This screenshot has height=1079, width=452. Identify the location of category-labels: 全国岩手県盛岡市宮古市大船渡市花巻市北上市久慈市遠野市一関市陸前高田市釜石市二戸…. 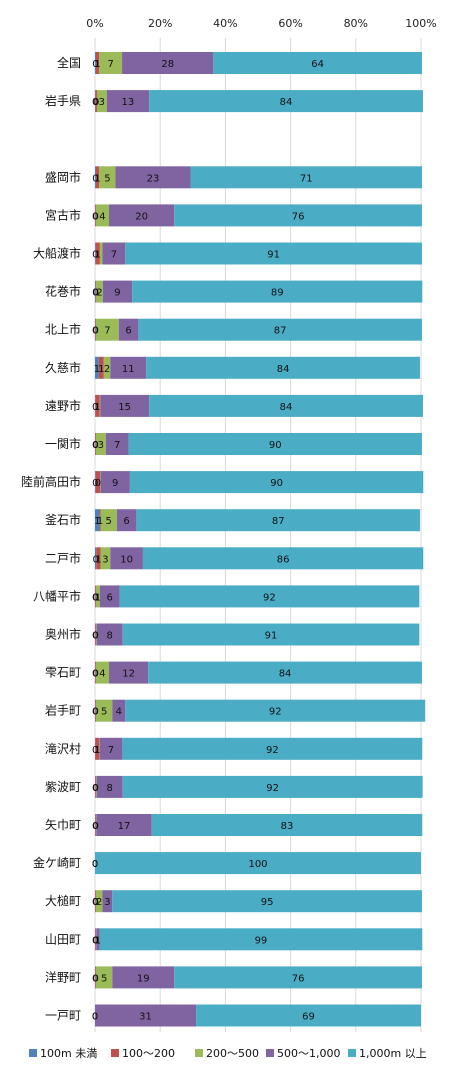
(51, 539).